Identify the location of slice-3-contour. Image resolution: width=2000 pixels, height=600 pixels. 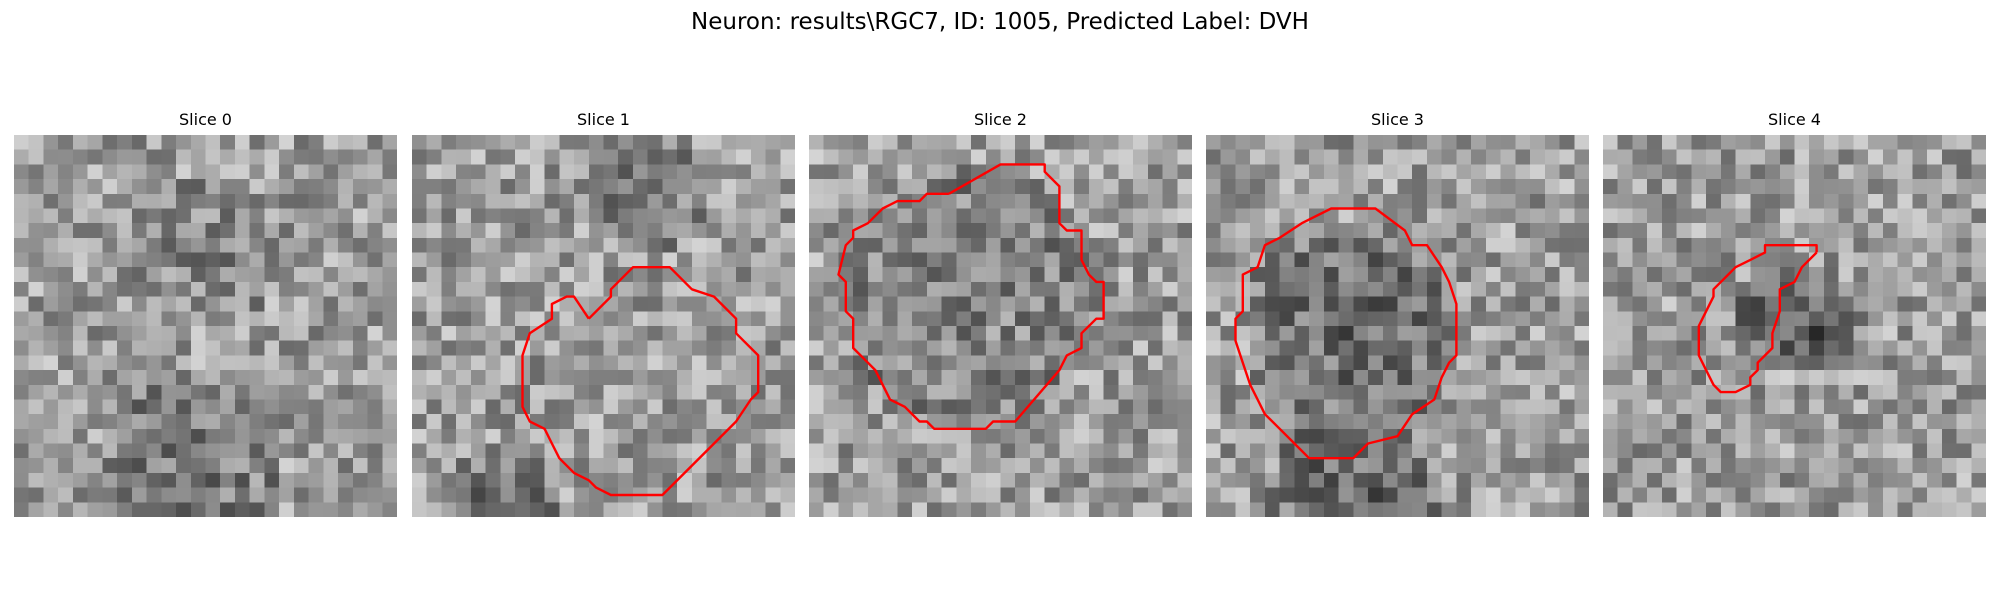
(1346, 333).